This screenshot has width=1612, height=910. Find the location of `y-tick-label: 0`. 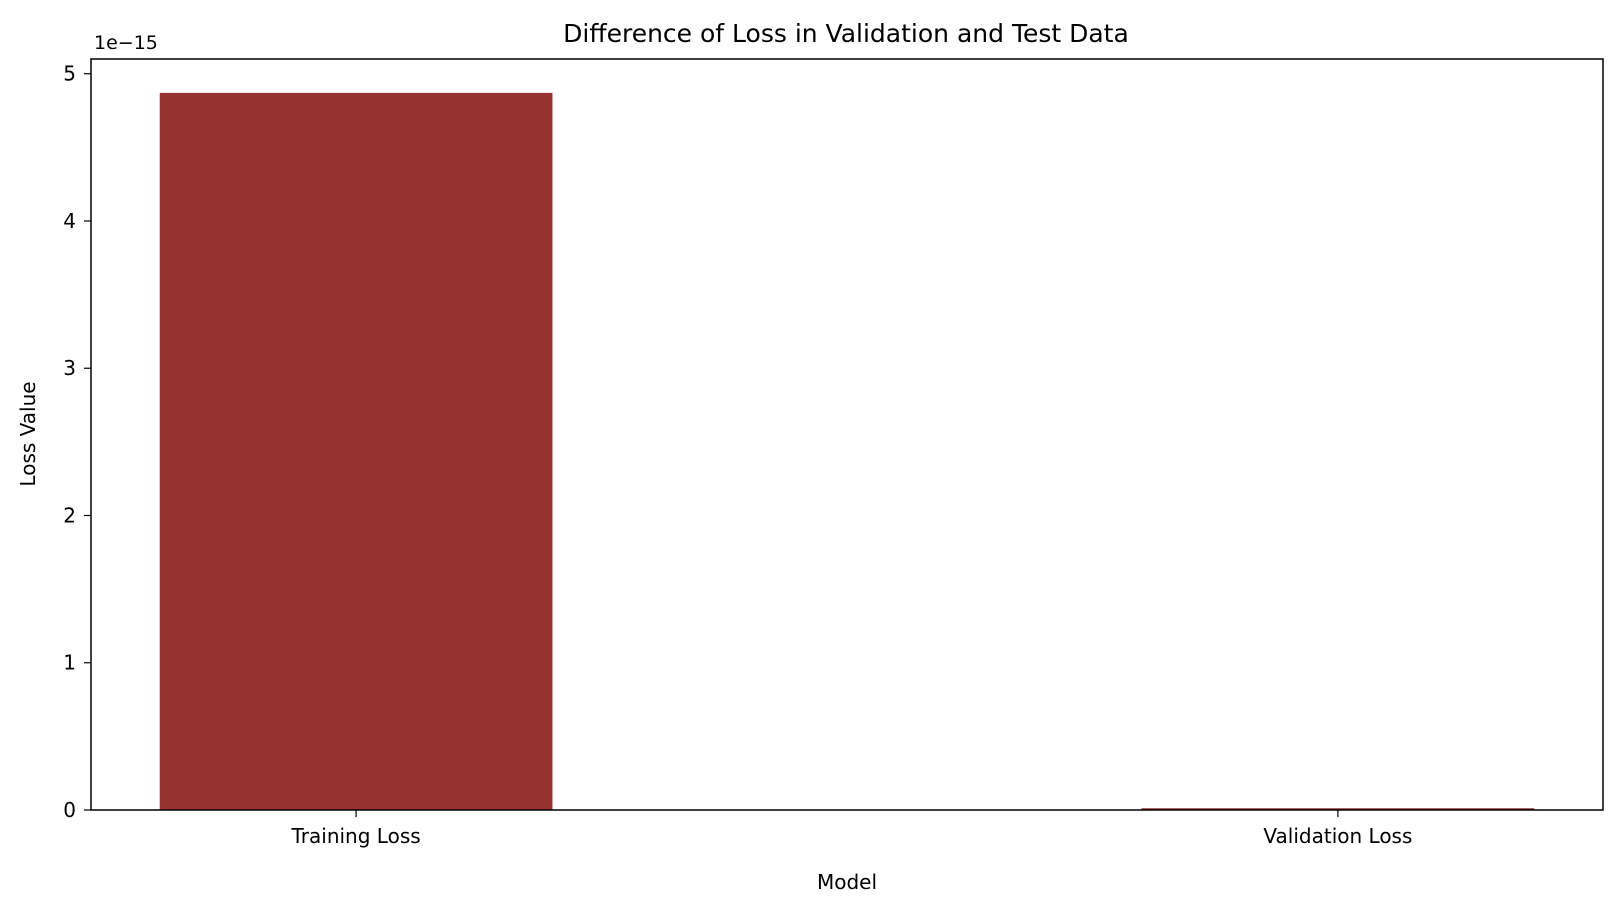

y-tick-label: 0 is located at coordinates (69, 810).